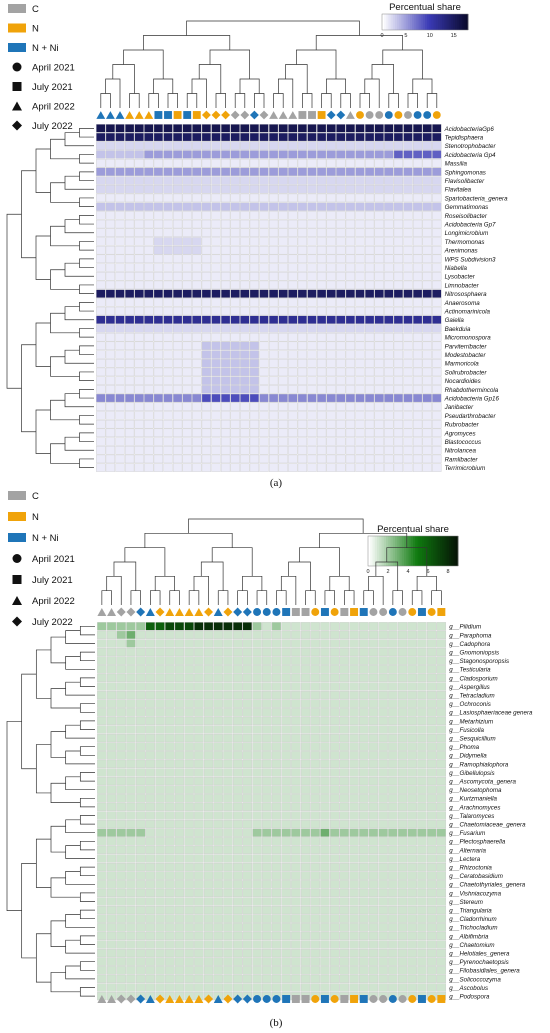  I want to click on row-label: Spartobacteria_genera, so click(477, 198).